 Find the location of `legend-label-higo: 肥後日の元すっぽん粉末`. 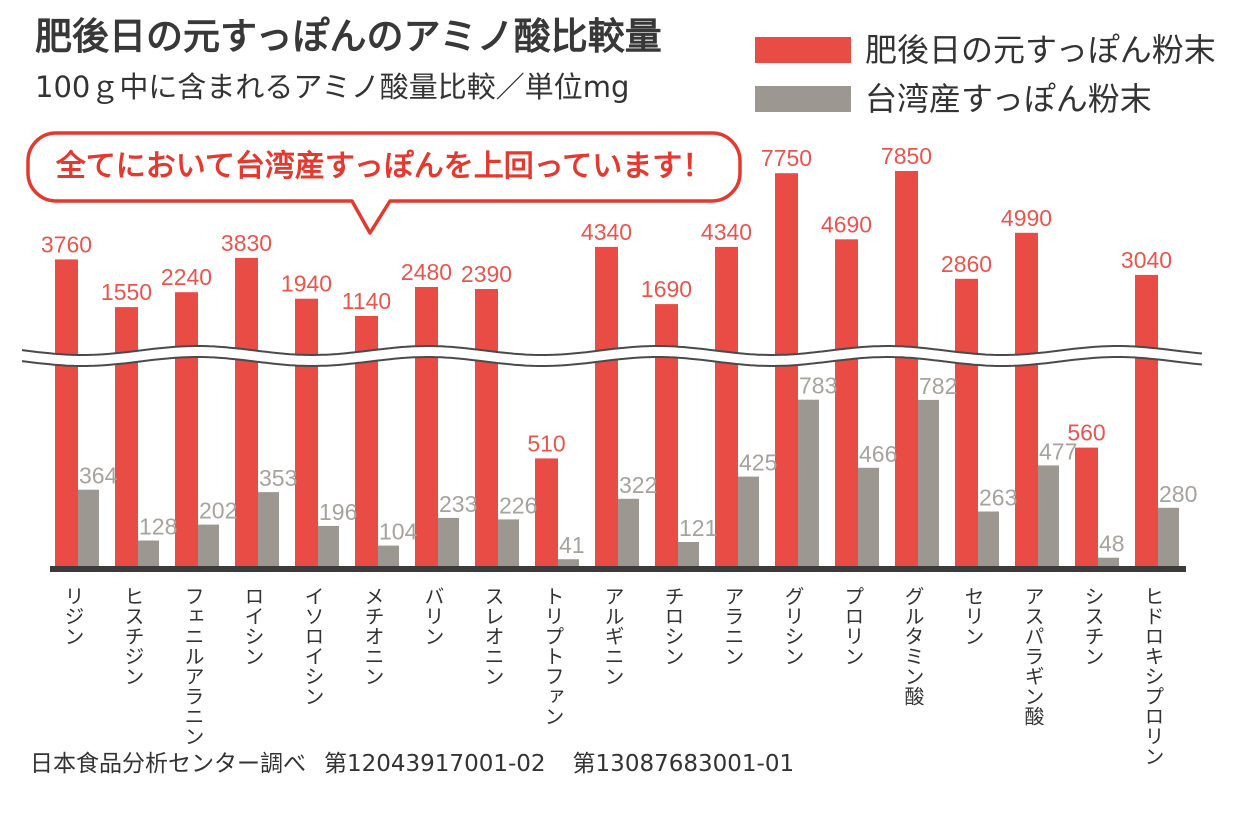

legend-label-higo: 肥後日の元すっぽん粉末 is located at coordinates (1040, 50).